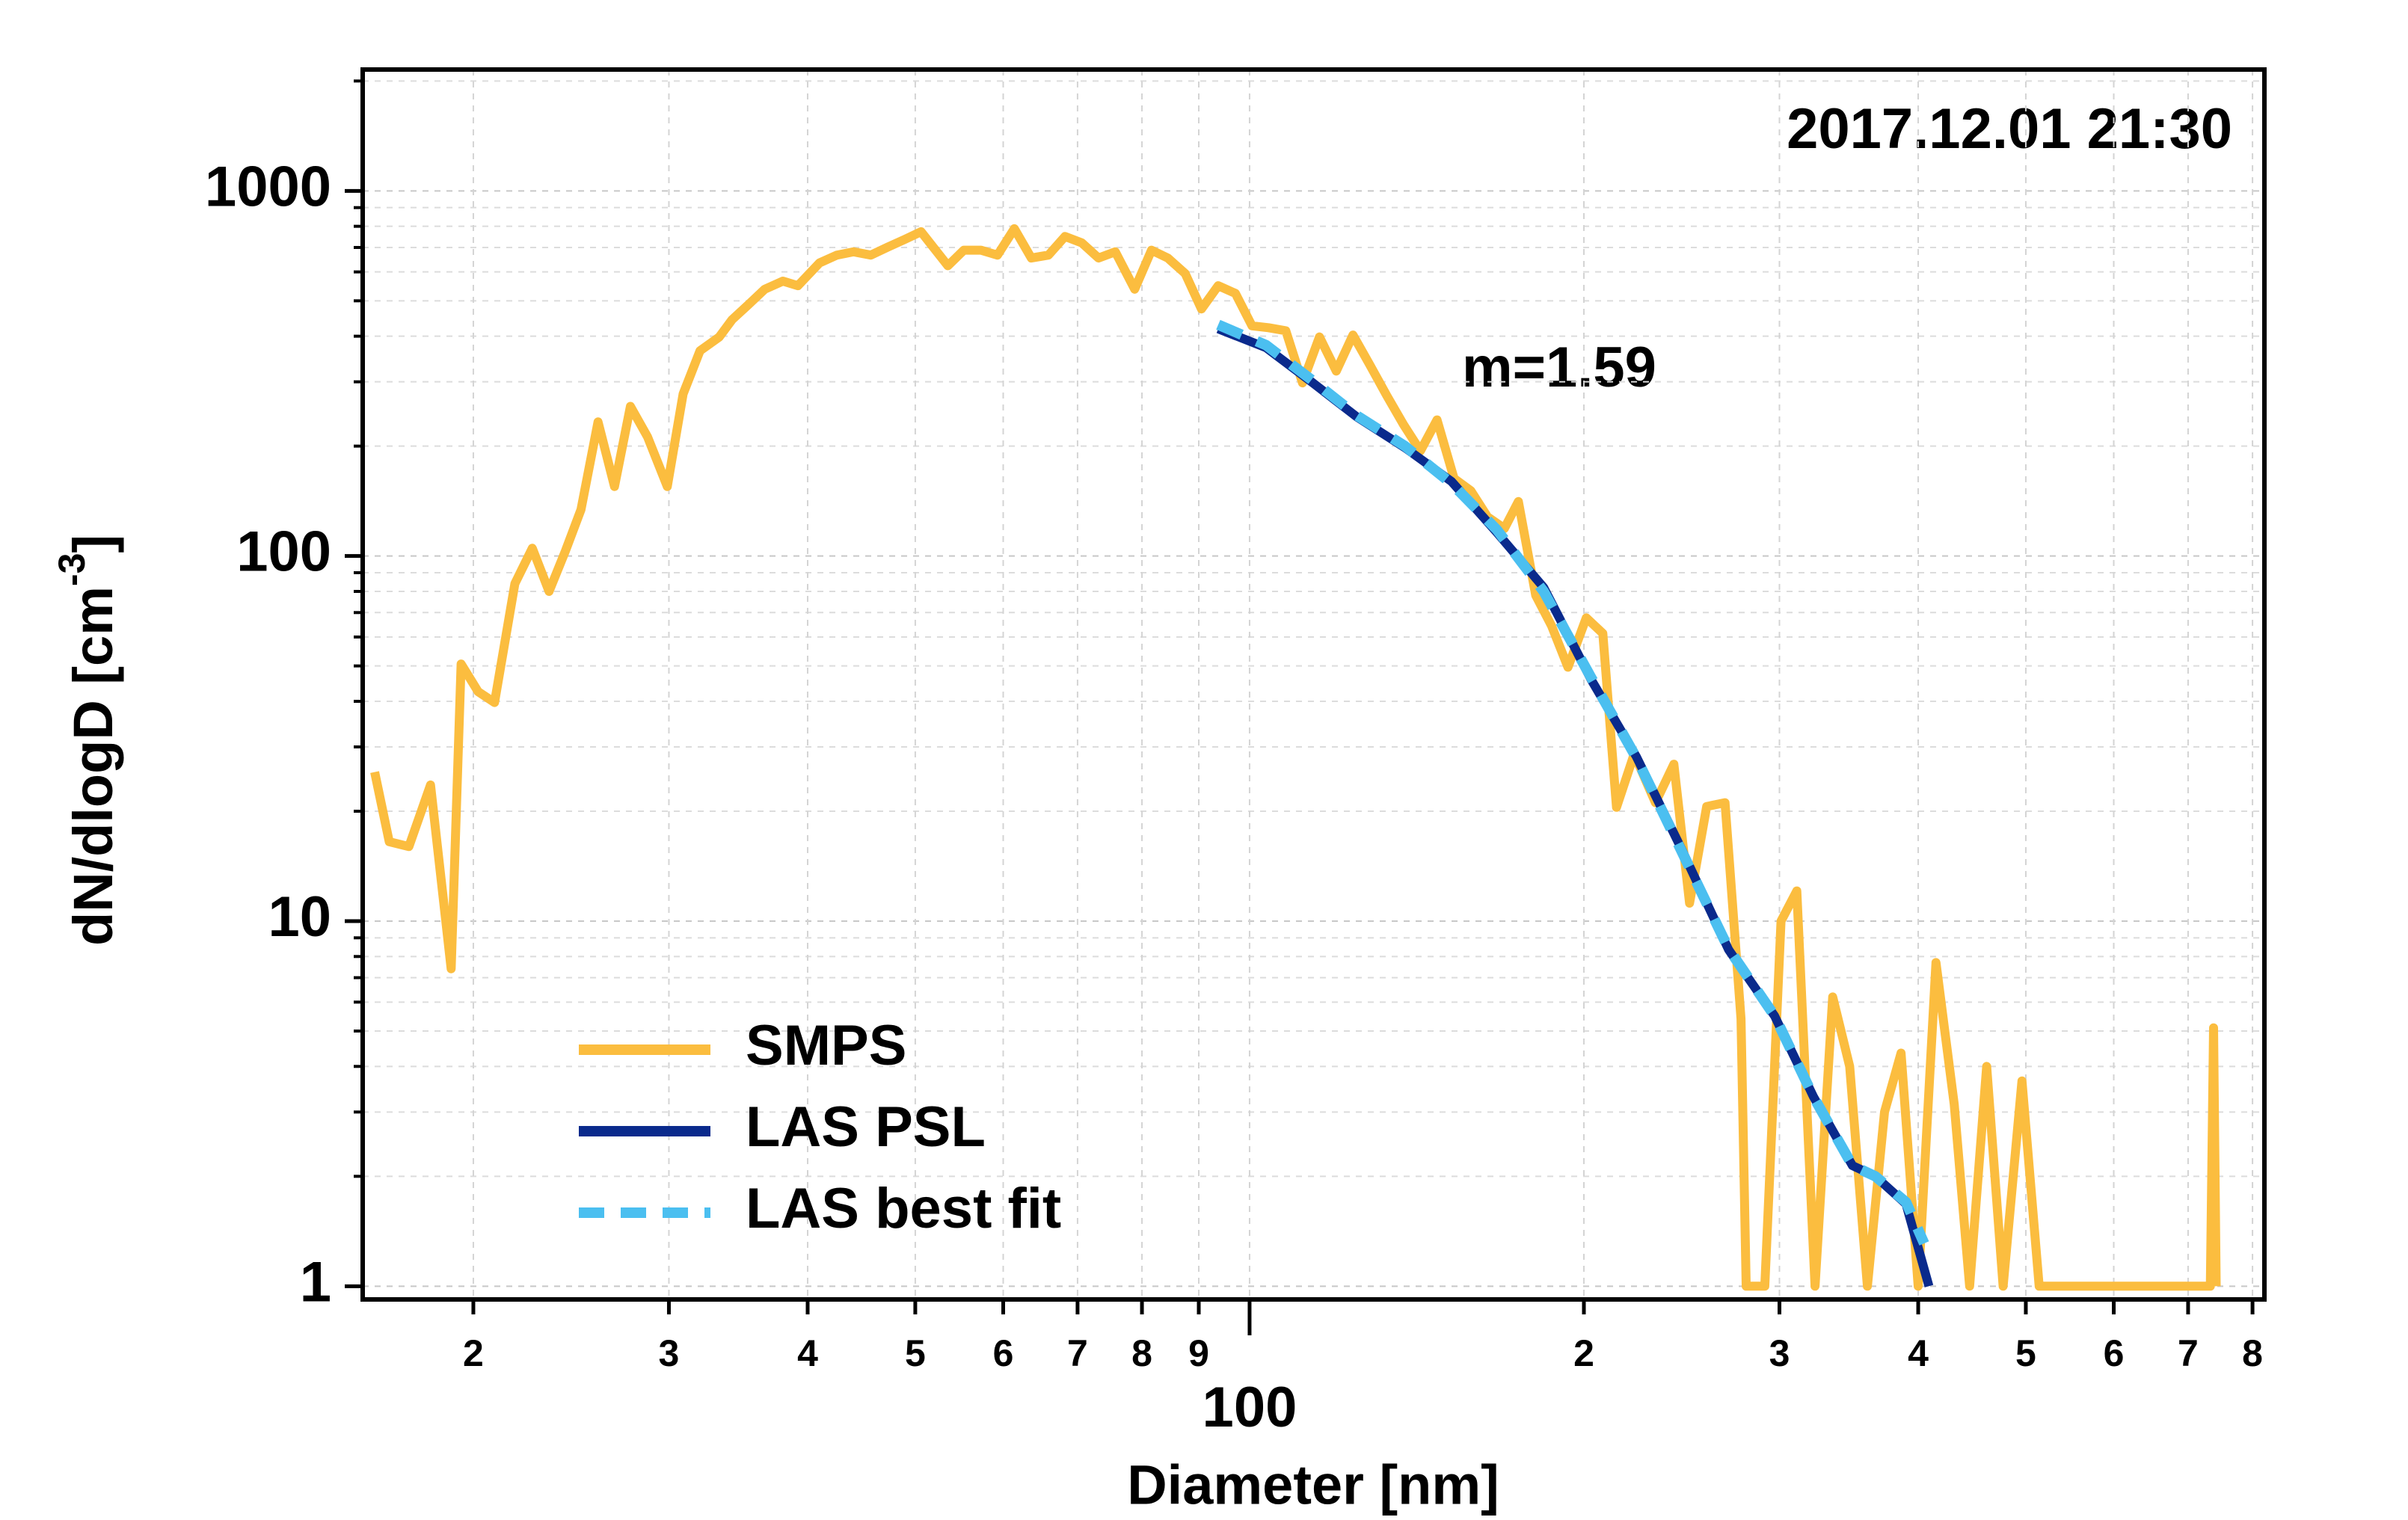  Describe the element at coordinates (283, 552) in the screenshot. I see `y-tick-label: 100` at that location.